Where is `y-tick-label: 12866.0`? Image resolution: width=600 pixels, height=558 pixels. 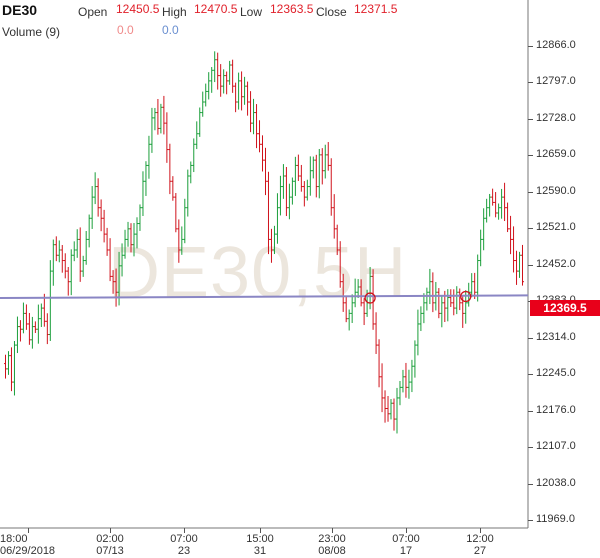 y-tick-label: 12866.0 is located at coordinates (556, 45).